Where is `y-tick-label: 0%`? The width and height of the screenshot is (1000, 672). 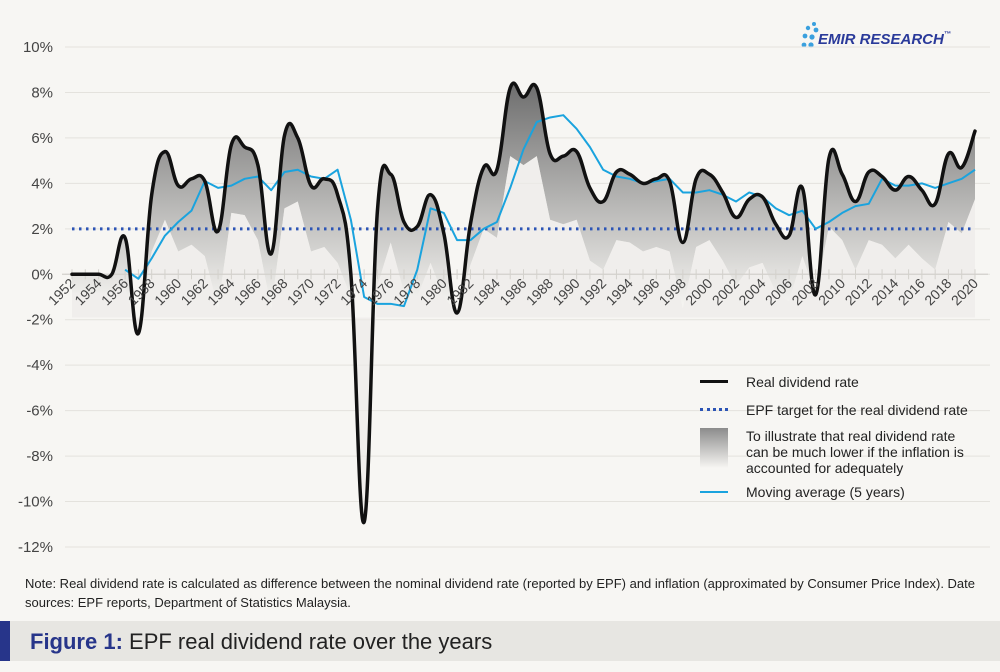 y-tick-label: 0% is located at coordinates (42, 274).